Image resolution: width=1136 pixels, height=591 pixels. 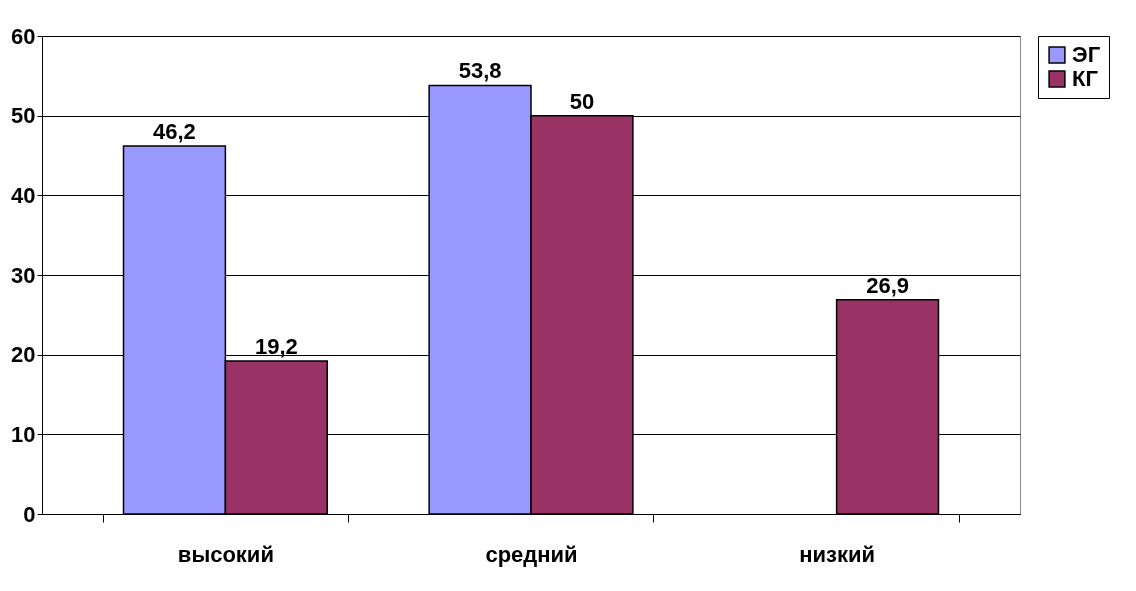 I want to click on legend-label: КГ, so click(x=1085, y=78).